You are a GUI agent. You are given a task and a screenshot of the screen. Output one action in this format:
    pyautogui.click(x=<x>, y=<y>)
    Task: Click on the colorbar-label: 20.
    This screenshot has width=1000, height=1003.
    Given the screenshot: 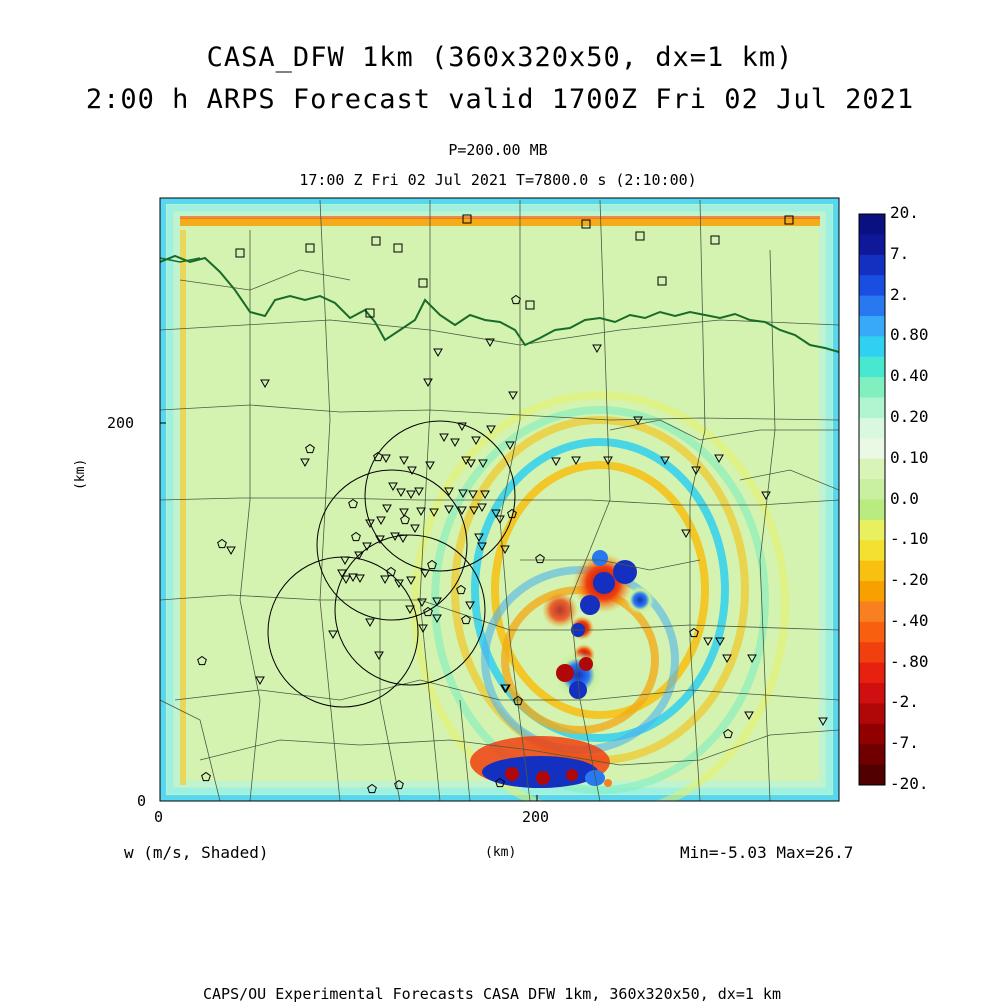 What is the action you would take?
    pyautogui.click(x=904, y=212)
    